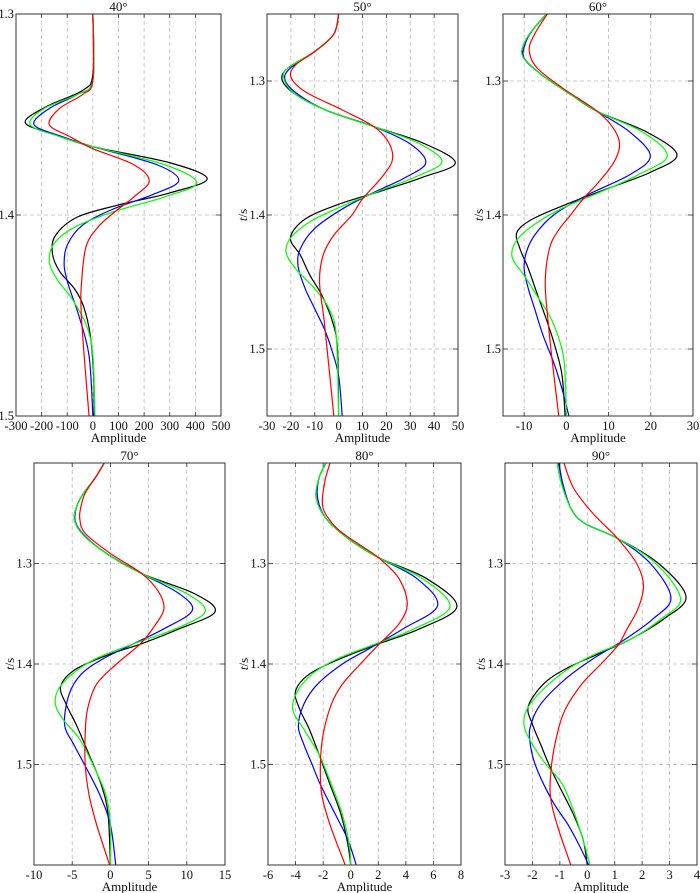 This screenshot has width=700, height=893. What do you see at coordinates (461, 875) in the screenshot?
I see `x-tick-label: 8` at bounding box center [461, 875].